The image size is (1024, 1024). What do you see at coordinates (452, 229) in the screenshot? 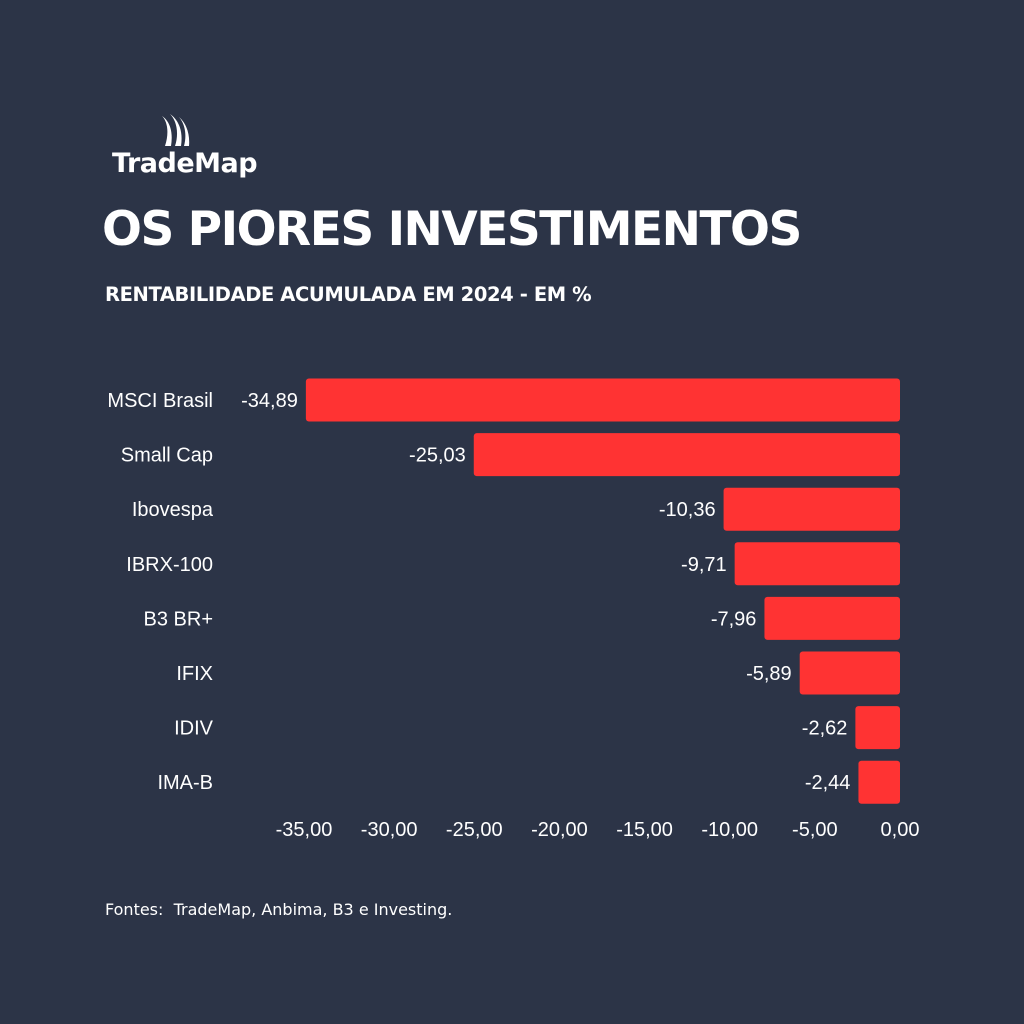
I see `page-title: OS PIORES INVESTIMENTOS` at bounding box center [452, 229].